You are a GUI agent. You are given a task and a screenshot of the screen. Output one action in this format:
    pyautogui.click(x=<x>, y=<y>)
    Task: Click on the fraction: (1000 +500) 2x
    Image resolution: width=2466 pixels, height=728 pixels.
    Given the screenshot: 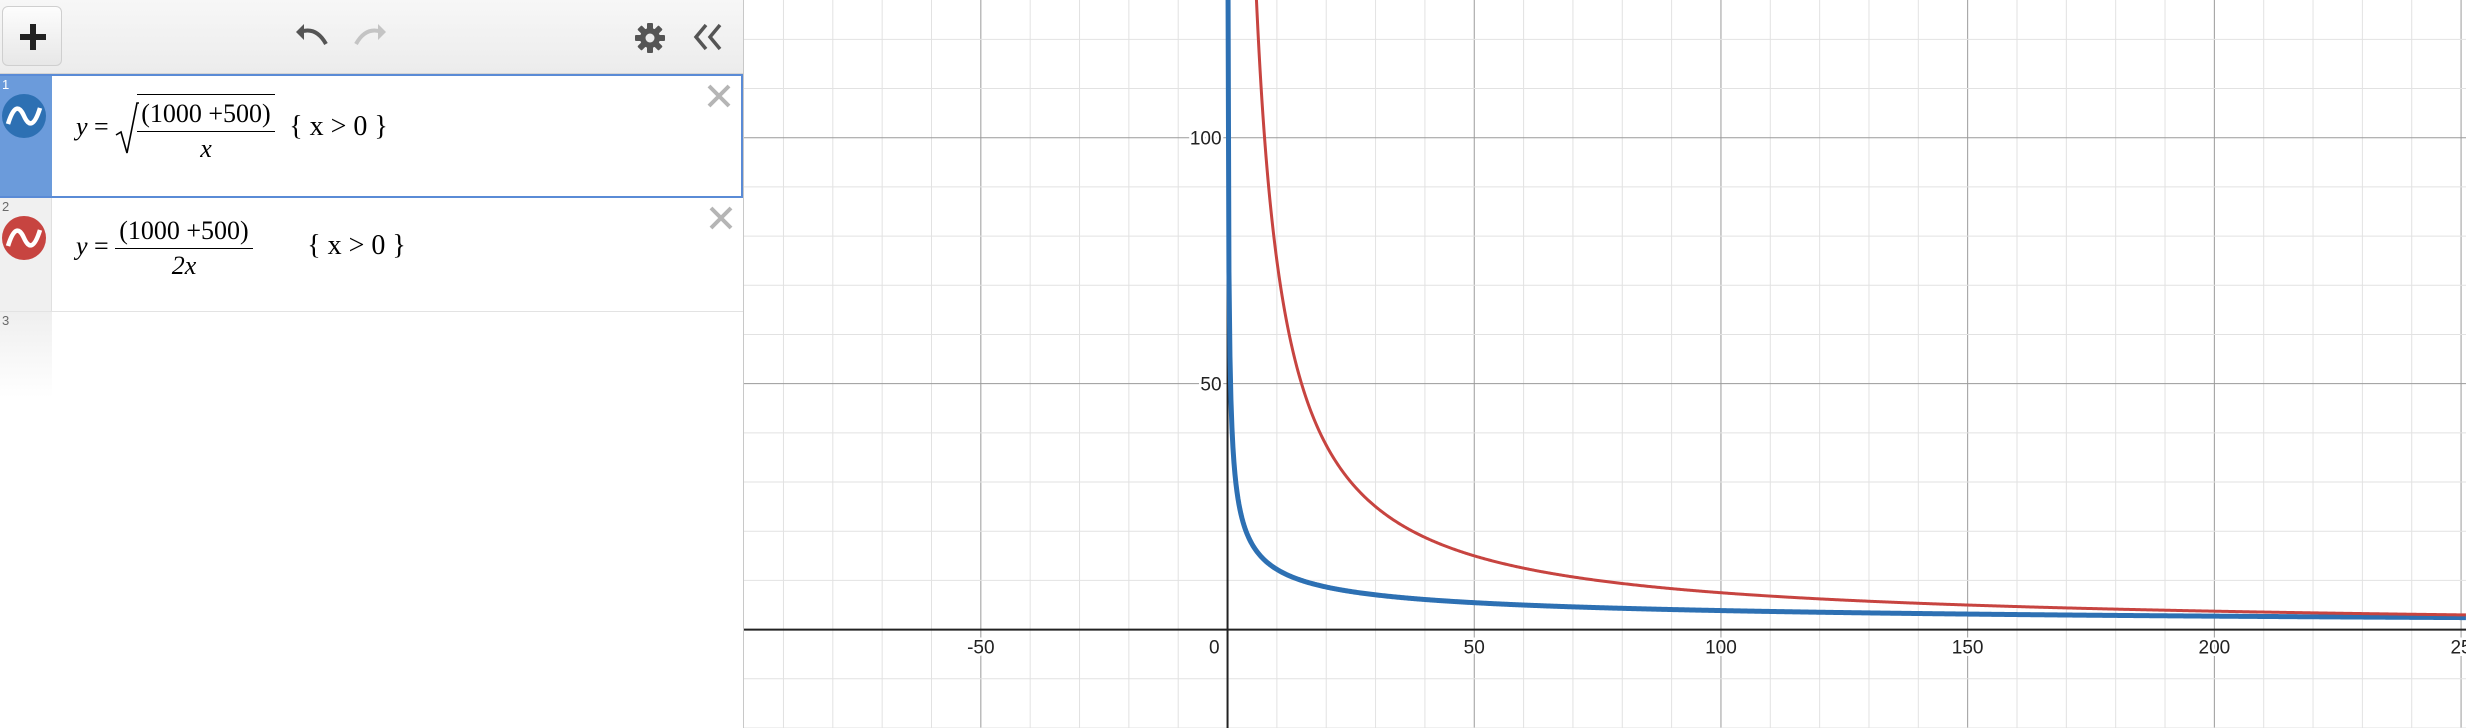 What is the action you would take?
    pyautogui.click(x=184, y=248)
    